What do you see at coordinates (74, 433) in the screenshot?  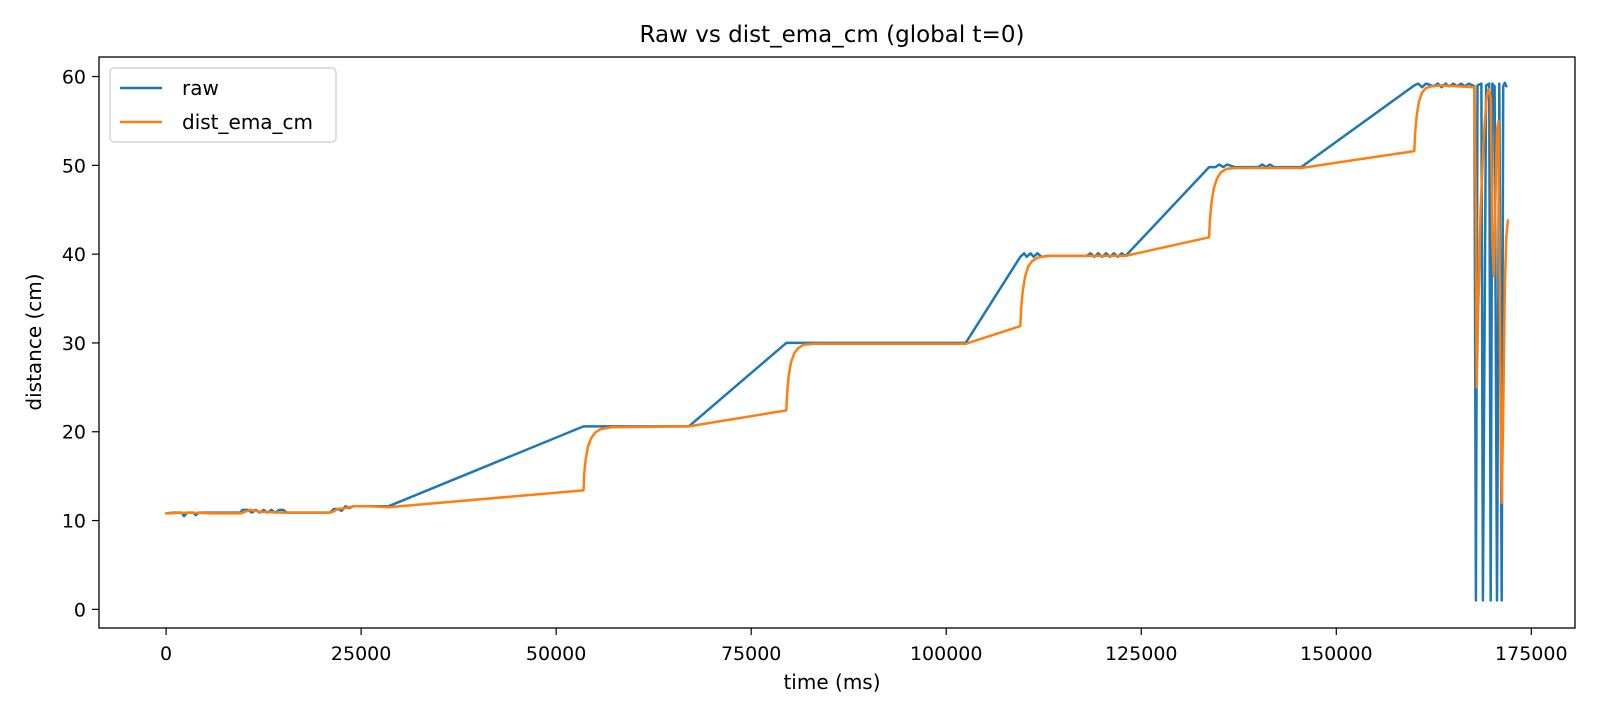 I see `y-tick-label: 20` at bounding box center [74, 433].